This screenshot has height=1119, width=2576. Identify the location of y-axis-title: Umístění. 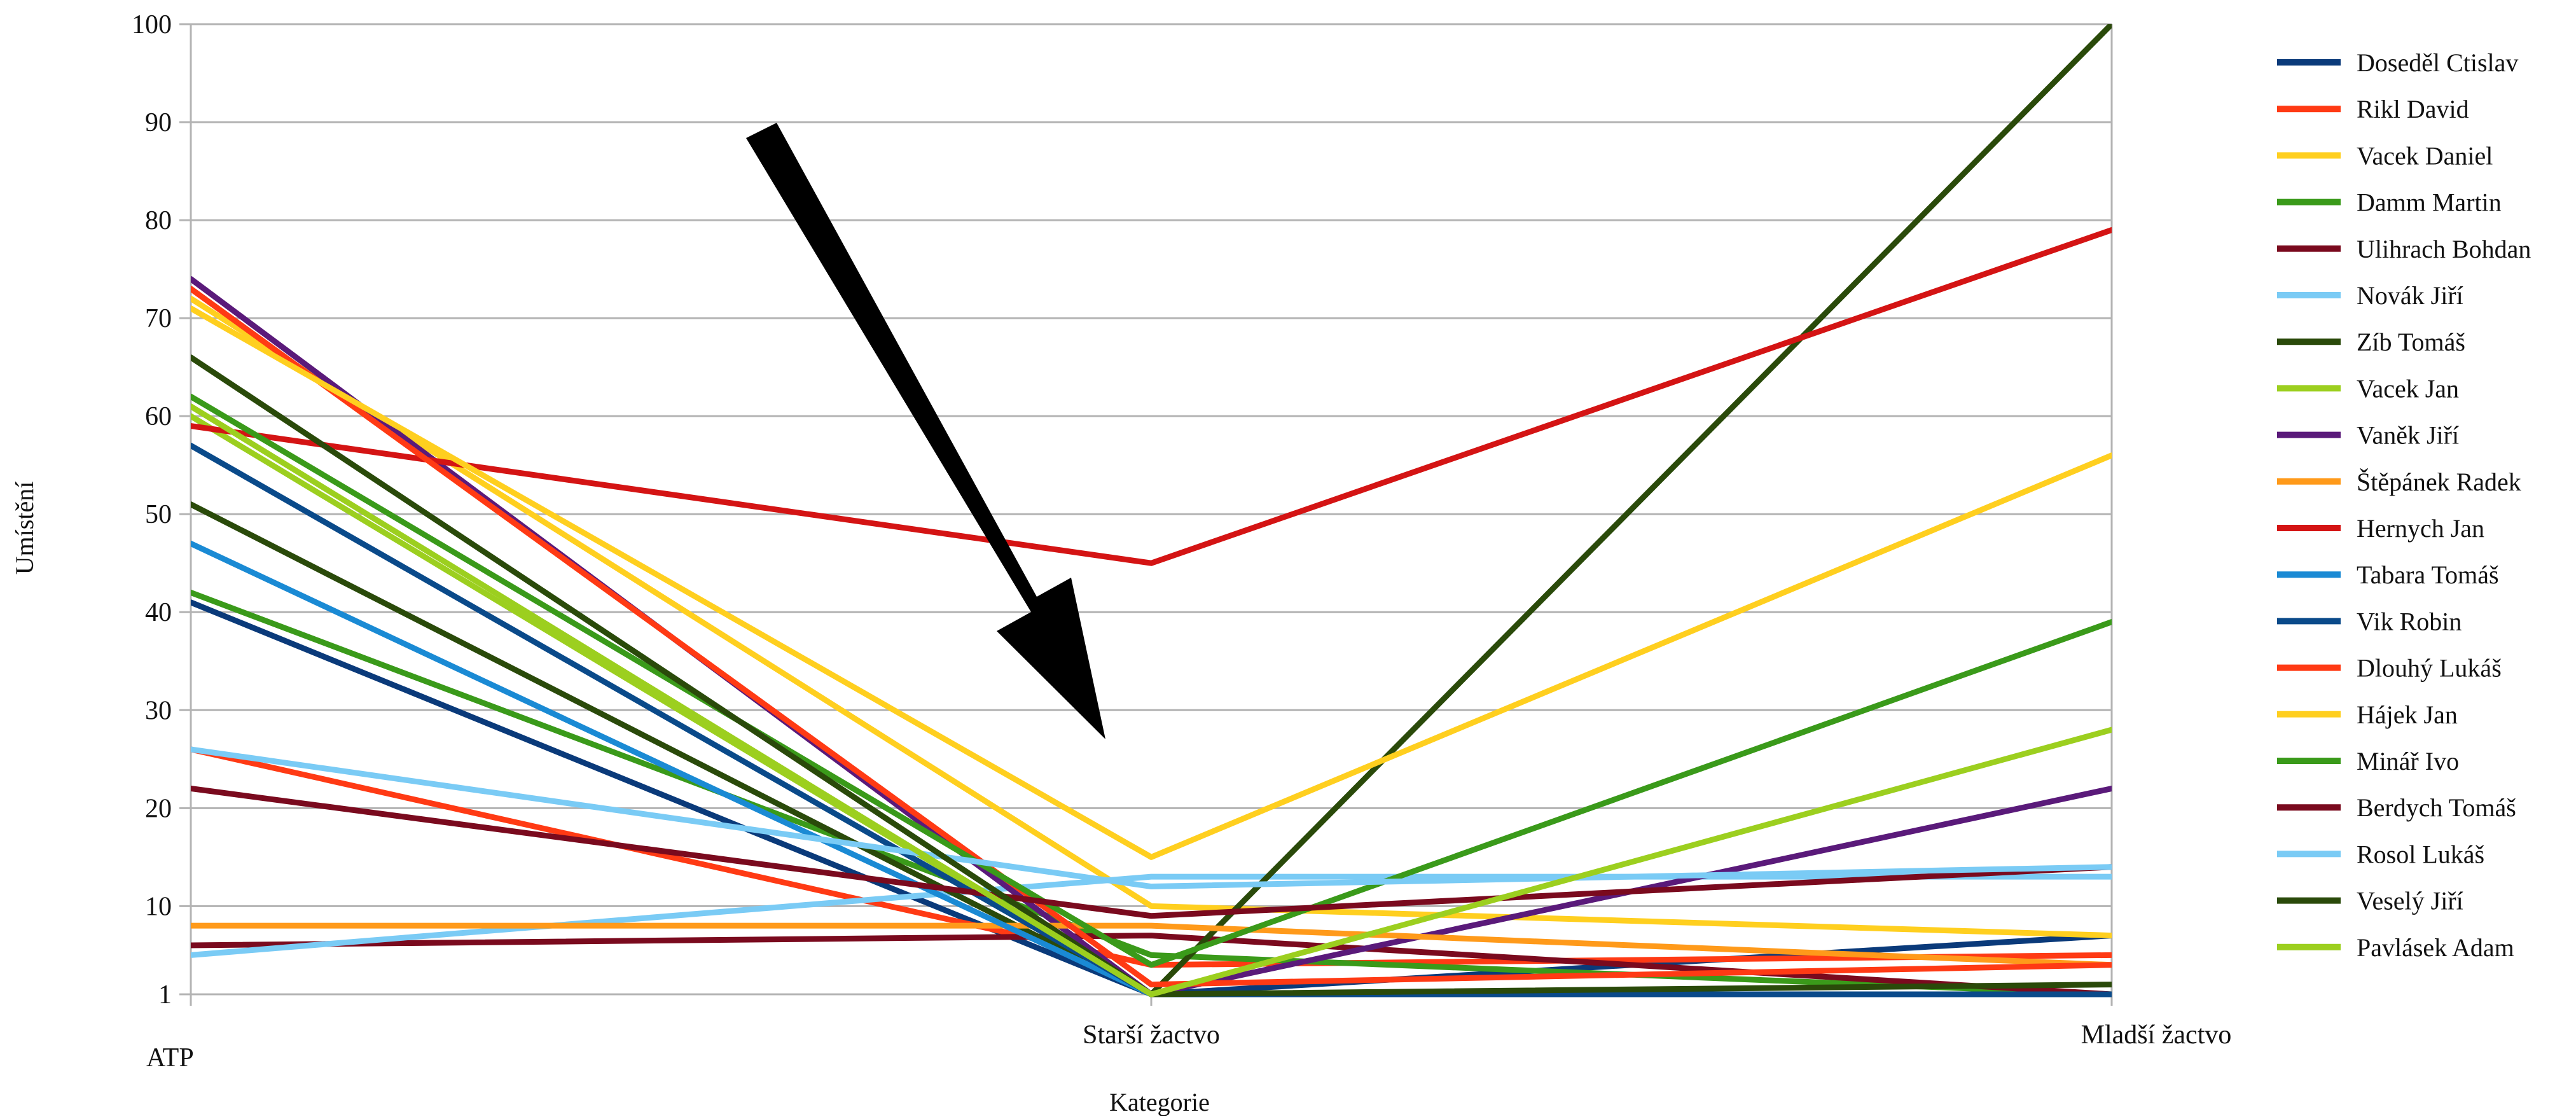
(24, 528).